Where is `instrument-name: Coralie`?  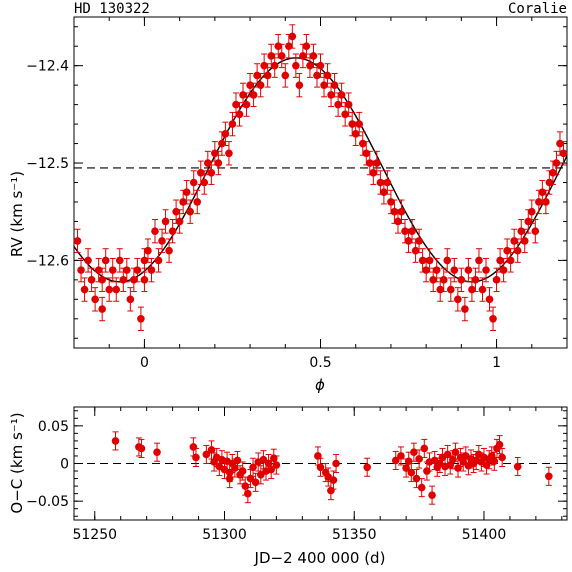
instrument-name: Coralie is located at coordinates (537, 9).